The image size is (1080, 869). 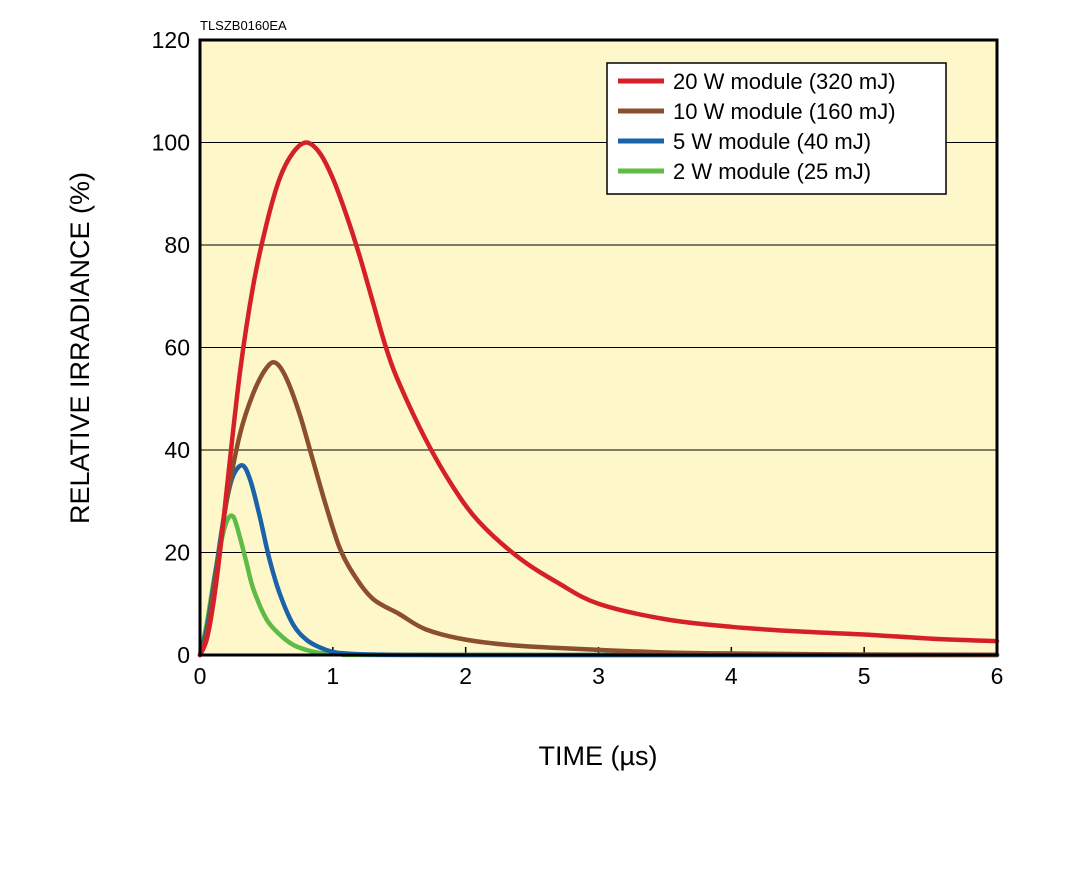 I want to click on y-tick-label-80: 80, so click(x=177, y=245).